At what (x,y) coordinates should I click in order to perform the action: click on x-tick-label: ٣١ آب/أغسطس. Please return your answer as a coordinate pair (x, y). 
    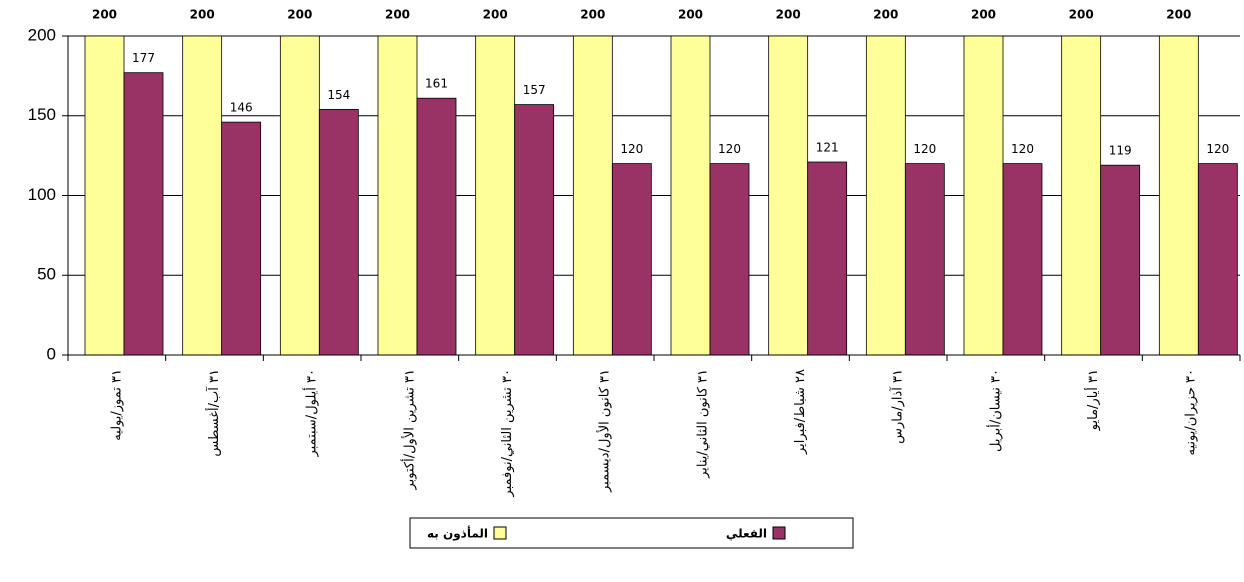
    Looking at the image, I should click on (213, 413).